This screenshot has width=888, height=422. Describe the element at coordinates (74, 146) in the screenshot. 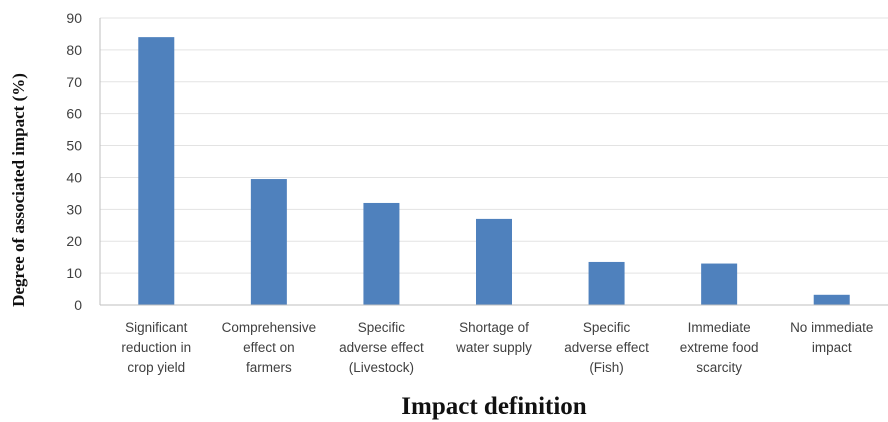

I see `y-tick-label: 50` at that location.